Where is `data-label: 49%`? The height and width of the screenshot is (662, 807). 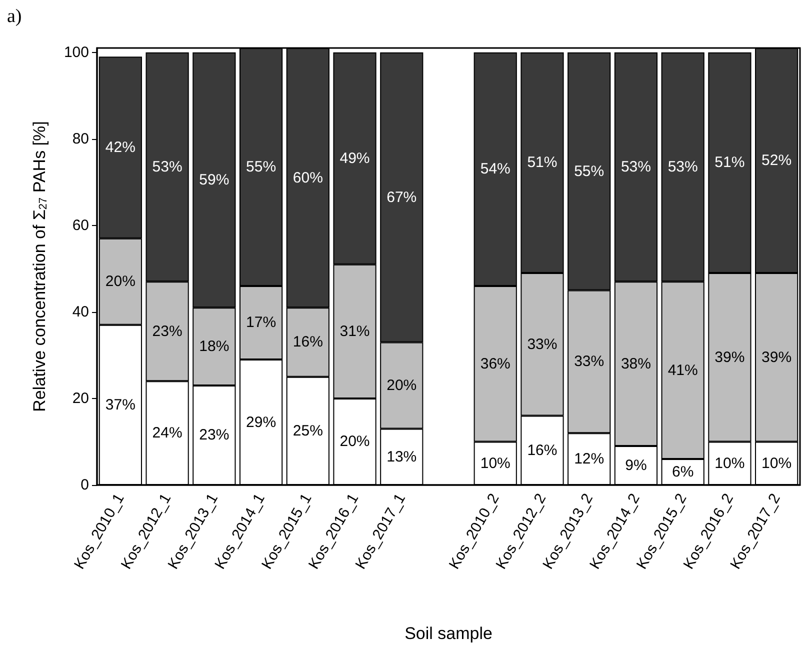 data-label: 49% is located at coordinates (355, 158).